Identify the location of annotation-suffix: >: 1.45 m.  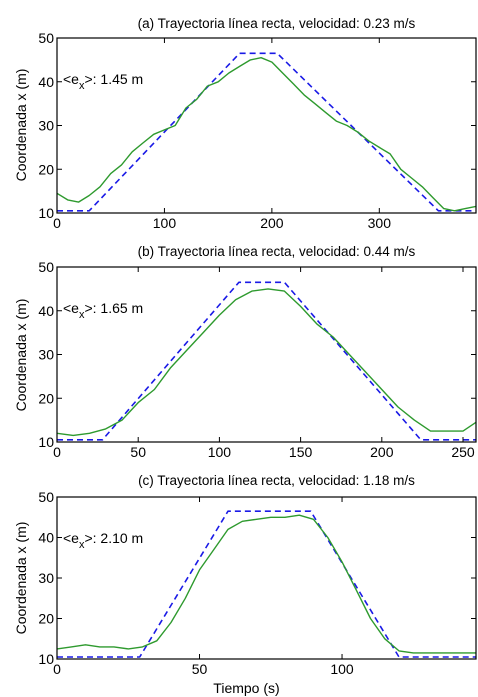
(113, 79).